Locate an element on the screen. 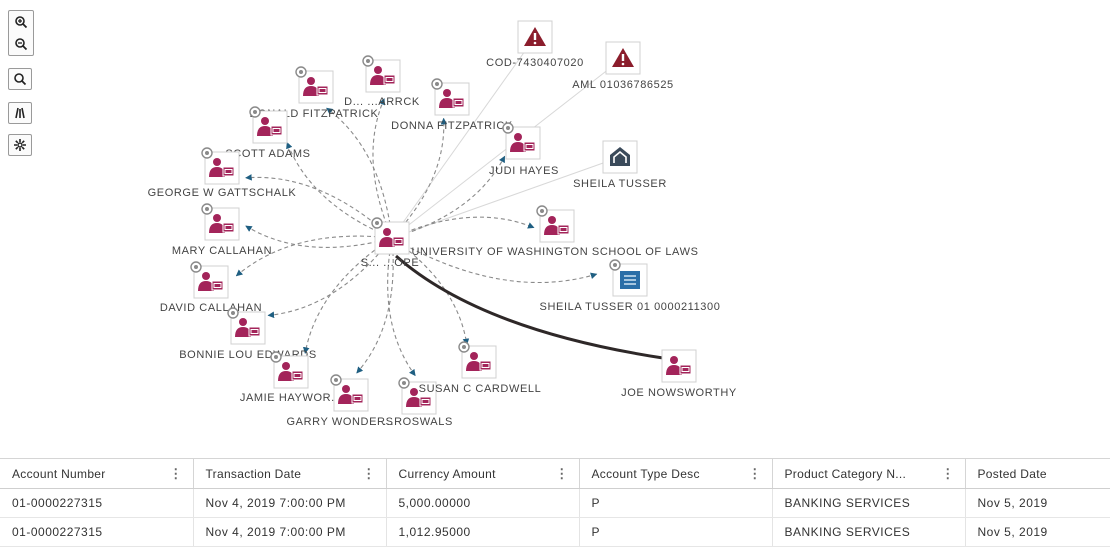 This screenshot has width=1110, height=551. person-node: SUSAN C CARDWELL is located at coordinates (480, 368).